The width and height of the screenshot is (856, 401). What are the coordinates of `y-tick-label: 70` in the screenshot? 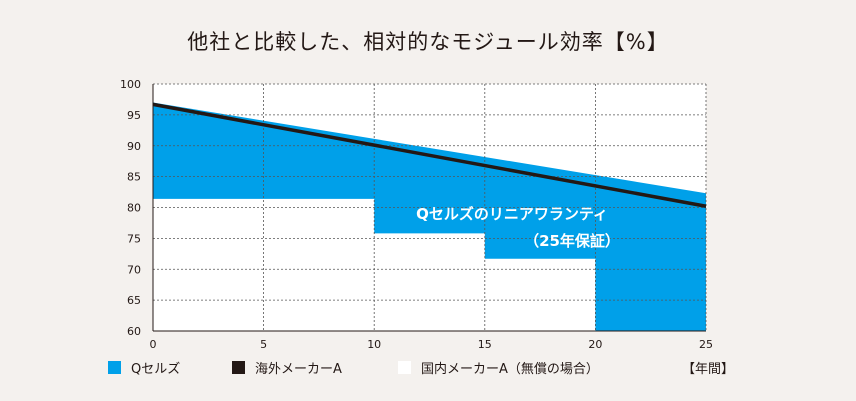 It's located at (134, 269).